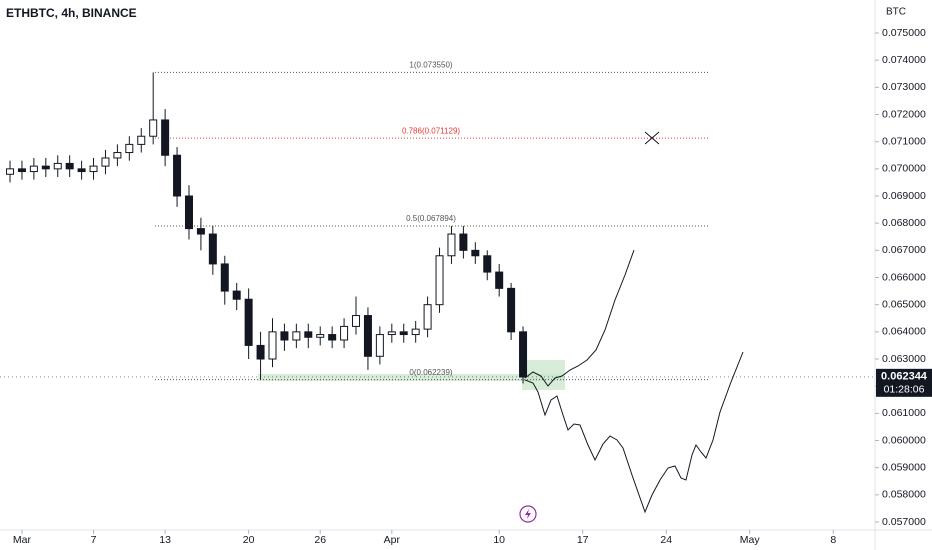 This screenshot has height=550, width=932. What do you see at coordinates (904, 332) in the screenshot?
I see `y-tick-label: 0.064000` at bounding box center [904, 332].